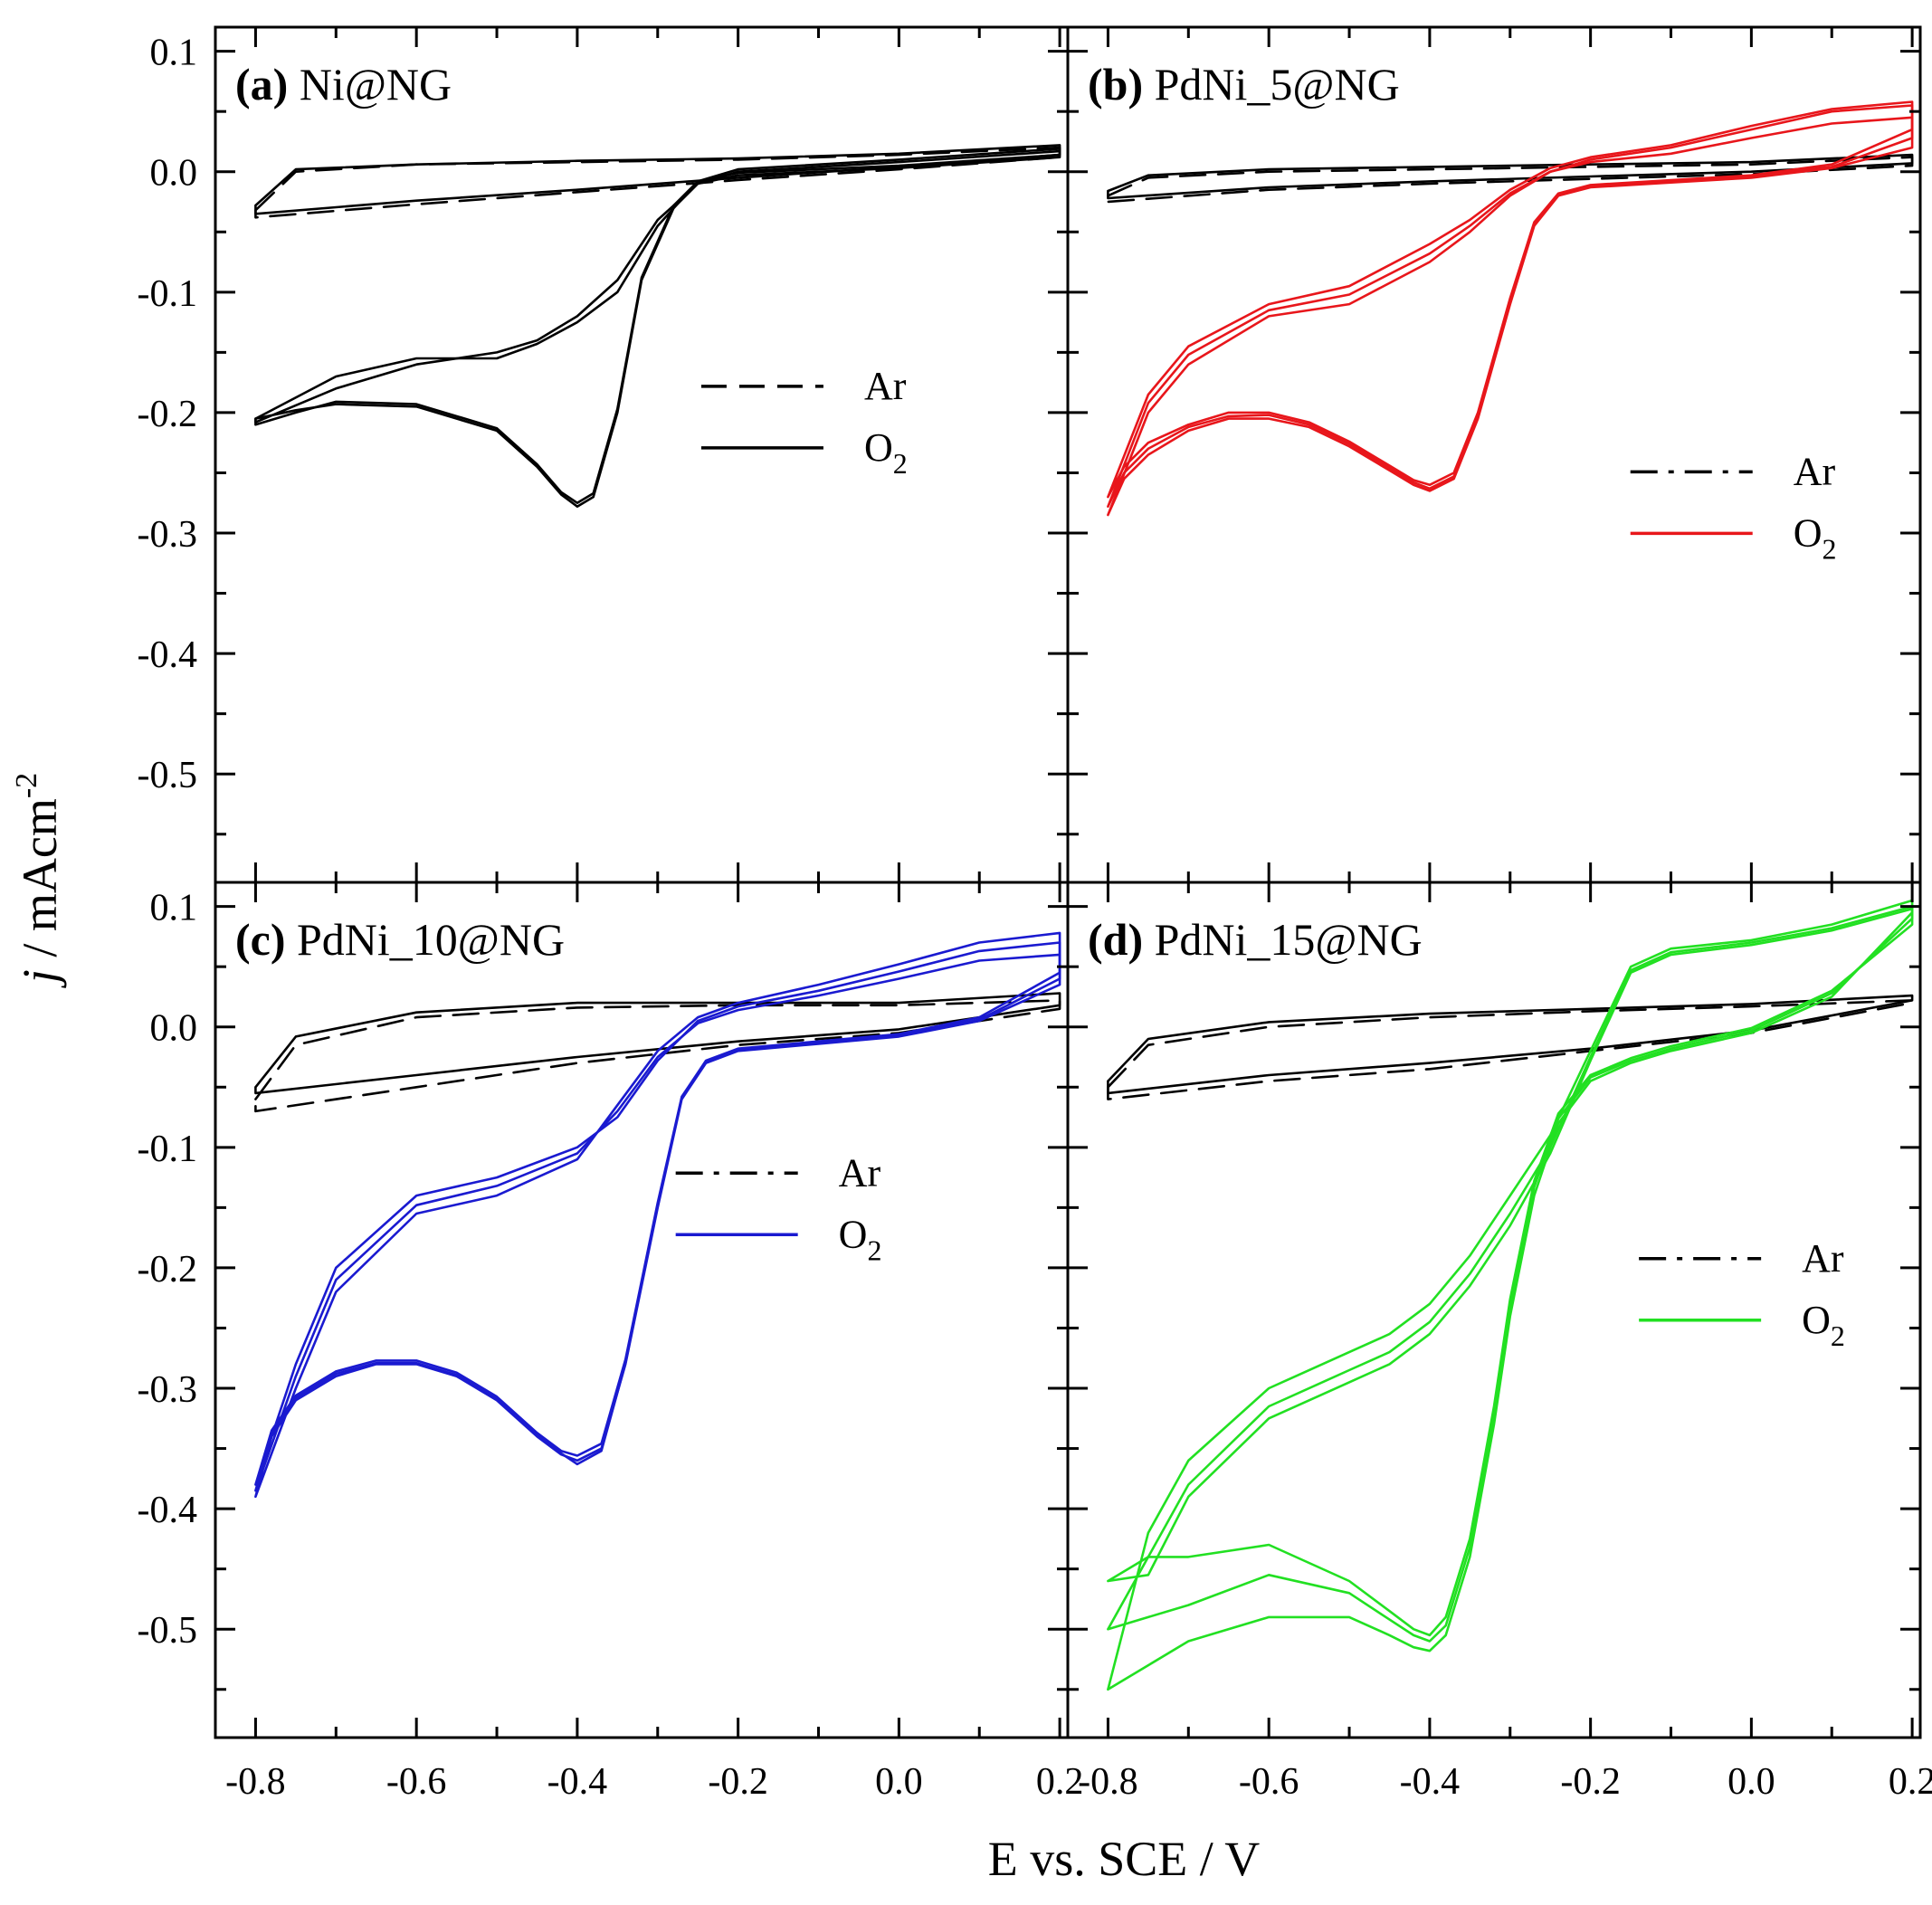  Describe the element at coordinates (1823, 1325) in the screenshot. I see `panel-d-legend-label-o2: O2` at that location.